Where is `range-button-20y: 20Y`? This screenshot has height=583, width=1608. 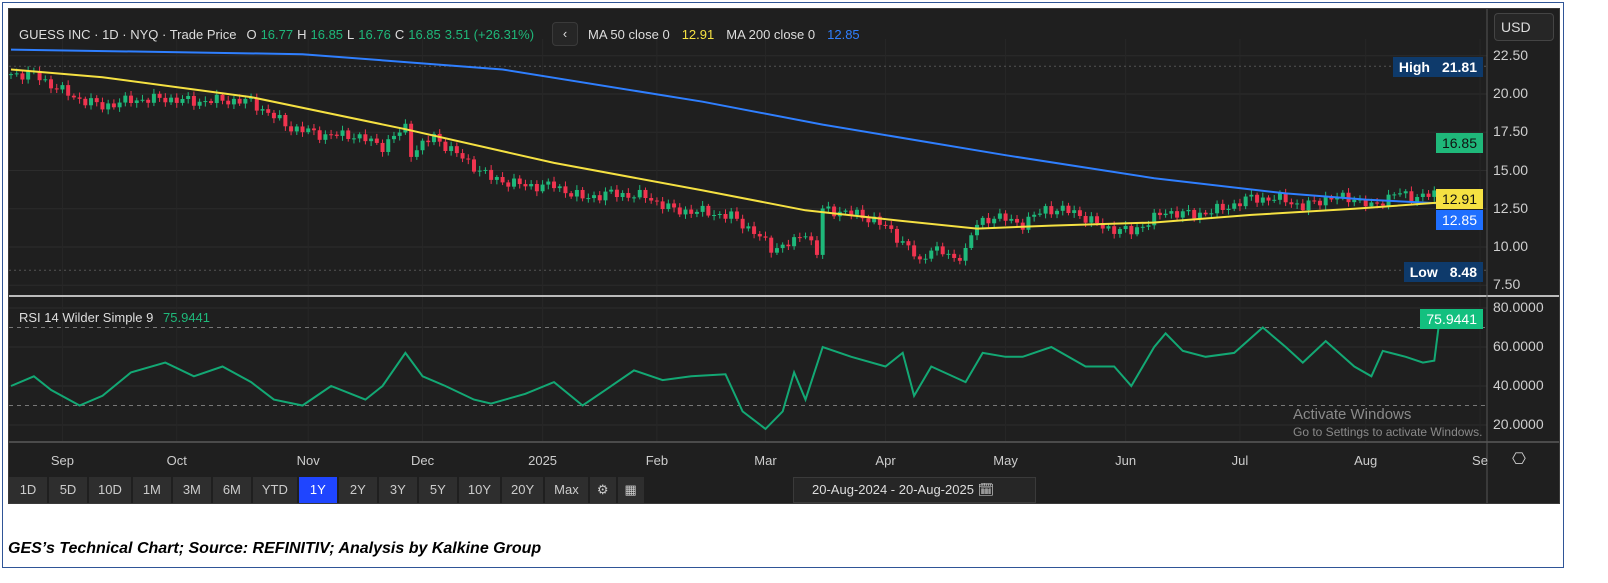
range-button-20y: 20Y is located at coordinates (523, 490).